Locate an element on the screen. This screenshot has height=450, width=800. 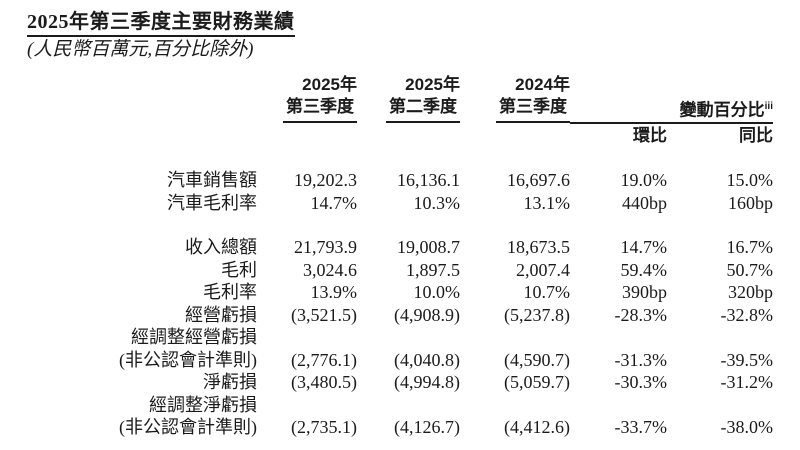
header-qoq: 環比 is located at coordinates (650, 135).